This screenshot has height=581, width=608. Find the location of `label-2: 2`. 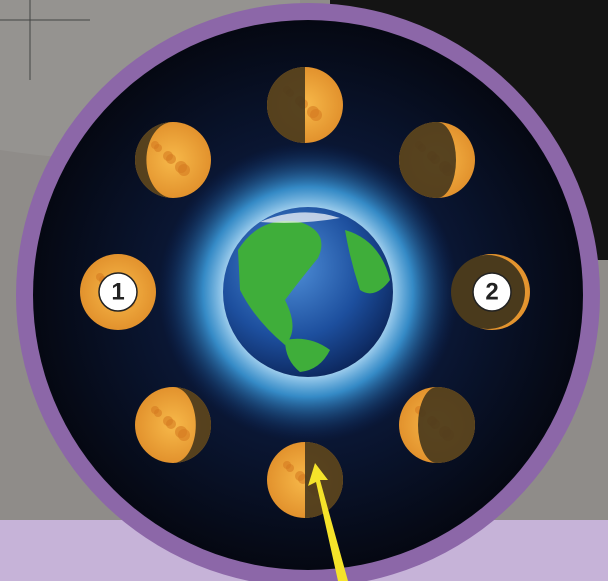

label-2: 2 is located at coordinates (491, 292).